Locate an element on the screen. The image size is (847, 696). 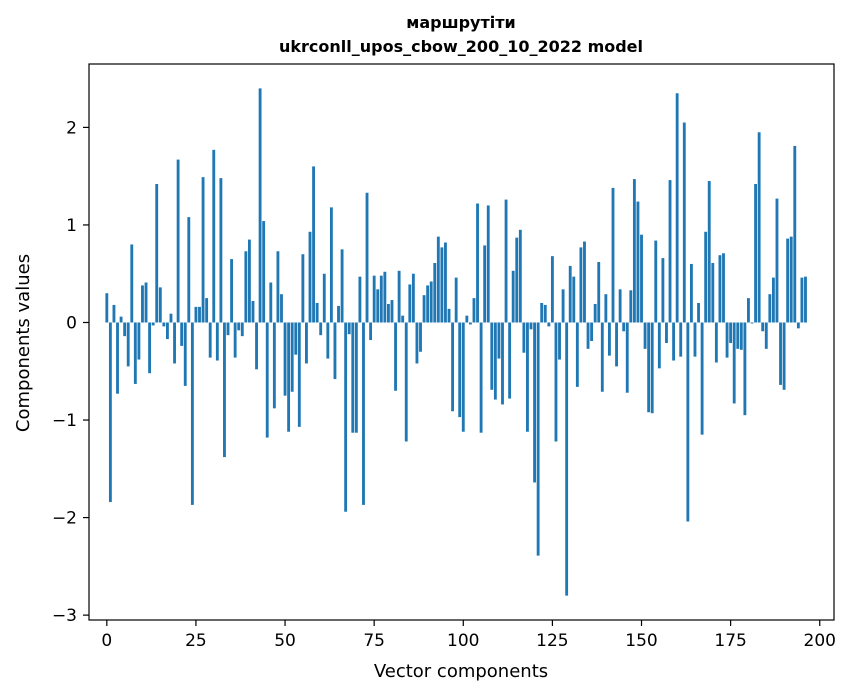
x-tick-label: 75 is located at coordinates (374, 641).